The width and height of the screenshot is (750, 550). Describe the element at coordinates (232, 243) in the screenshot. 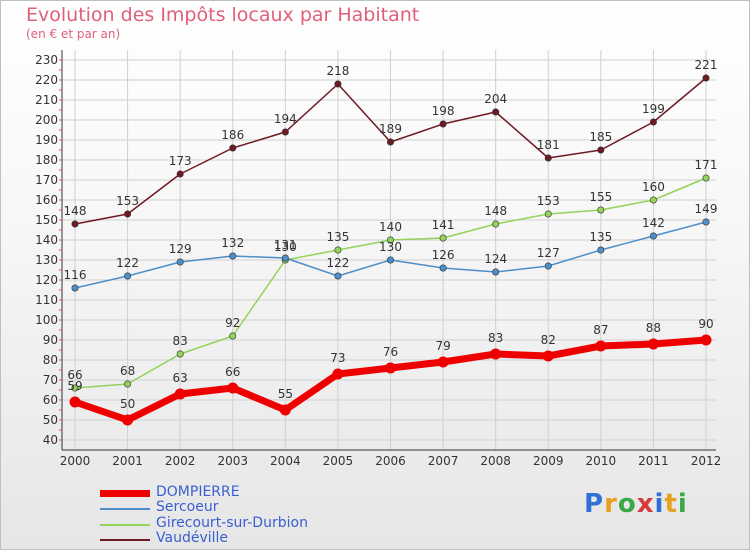

I see `data-label: 132` at that location.